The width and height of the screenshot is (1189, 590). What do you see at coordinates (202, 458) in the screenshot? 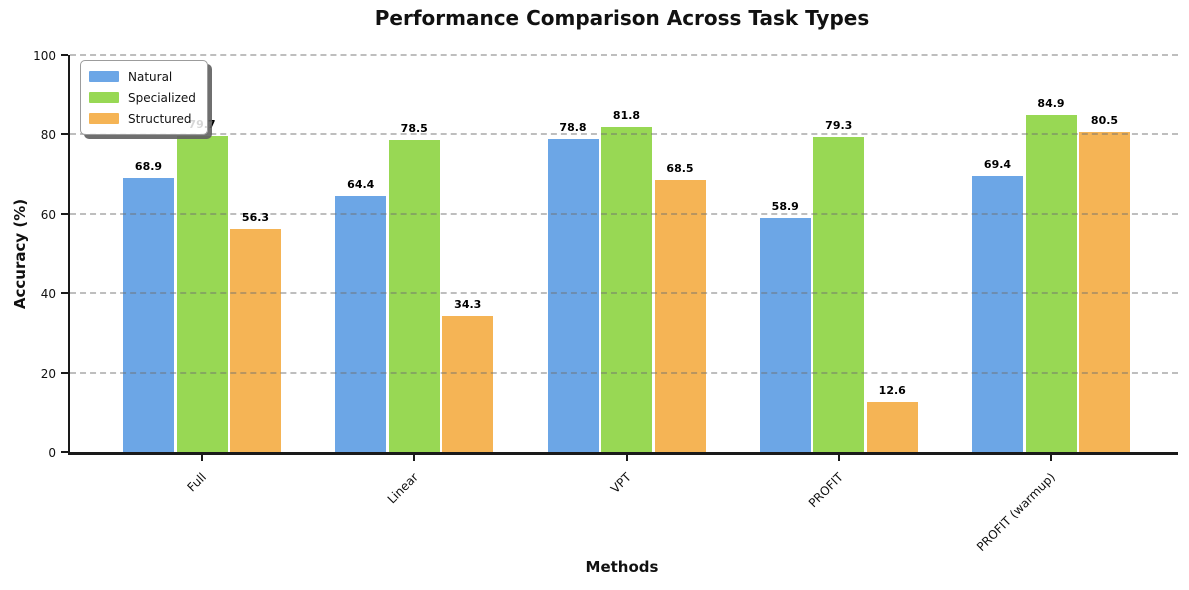
I see `x-tick-mark-full` at bounding box center [202, 458].